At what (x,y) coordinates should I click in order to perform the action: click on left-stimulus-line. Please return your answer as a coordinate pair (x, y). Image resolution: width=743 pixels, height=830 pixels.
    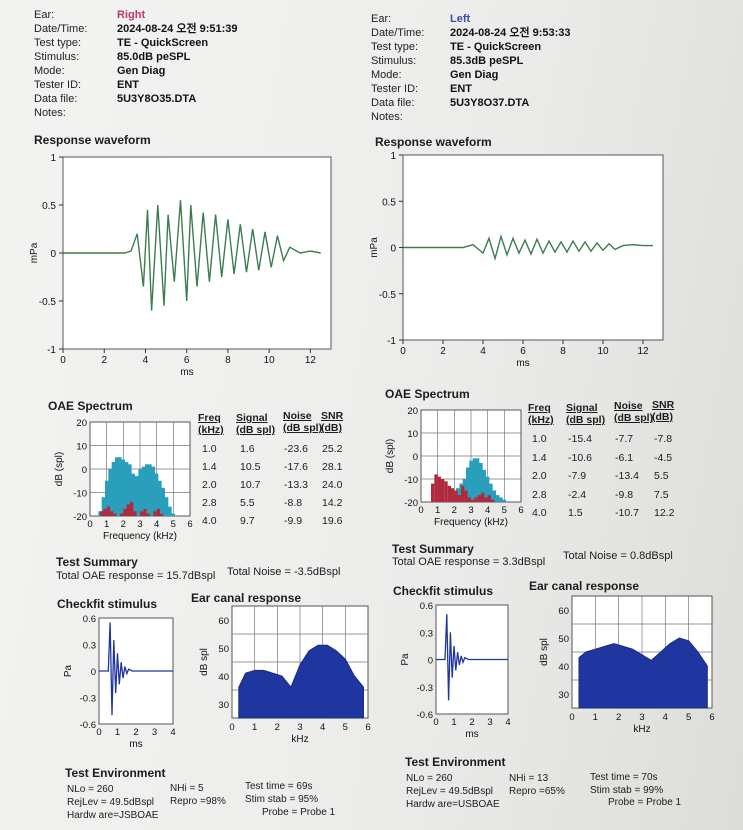
    Looking at the image, I should click on (472, 657).